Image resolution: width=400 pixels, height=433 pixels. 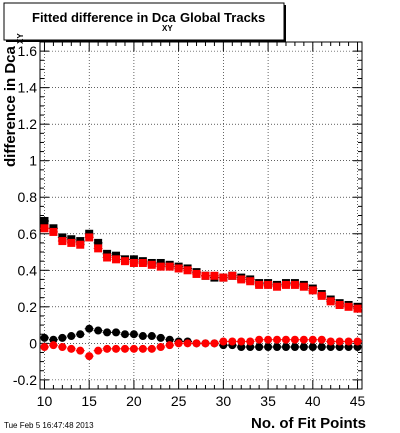 I want to click on y-tick-labels: -0.2 0 0.2 0.4 0.6 0.8 1 1.2 1.4 1.6, so click(x=25, y=215).